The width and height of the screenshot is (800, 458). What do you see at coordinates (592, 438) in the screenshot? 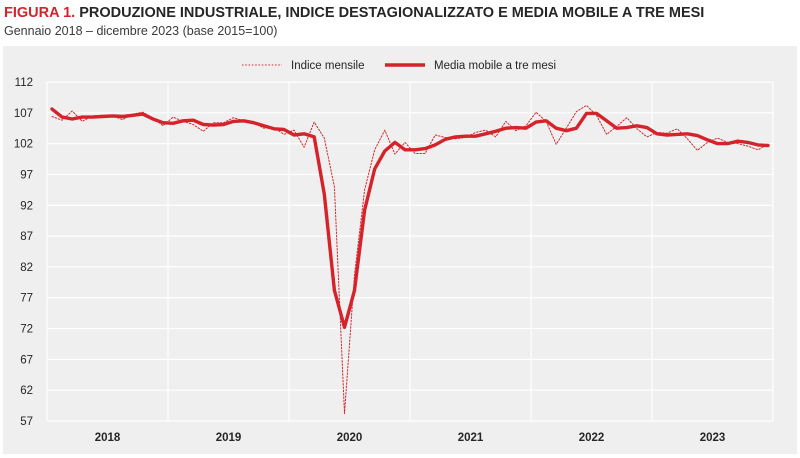
I see `x-tick-label: 2022` at bounding box center [592, 438].